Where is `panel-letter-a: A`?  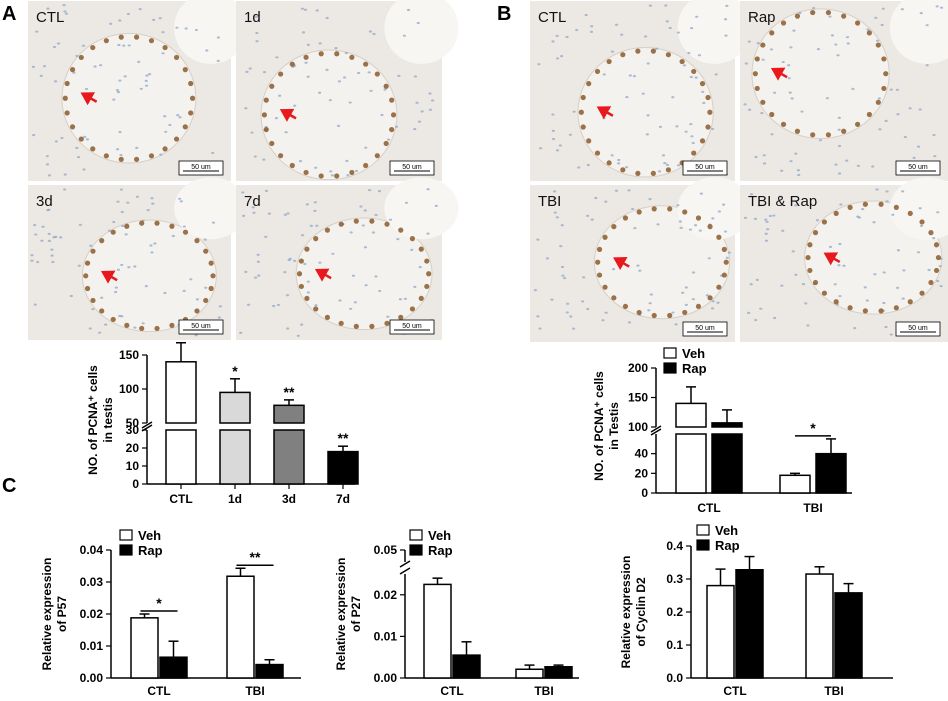 panel-letter-a: A is located at coordinates (9, 14).